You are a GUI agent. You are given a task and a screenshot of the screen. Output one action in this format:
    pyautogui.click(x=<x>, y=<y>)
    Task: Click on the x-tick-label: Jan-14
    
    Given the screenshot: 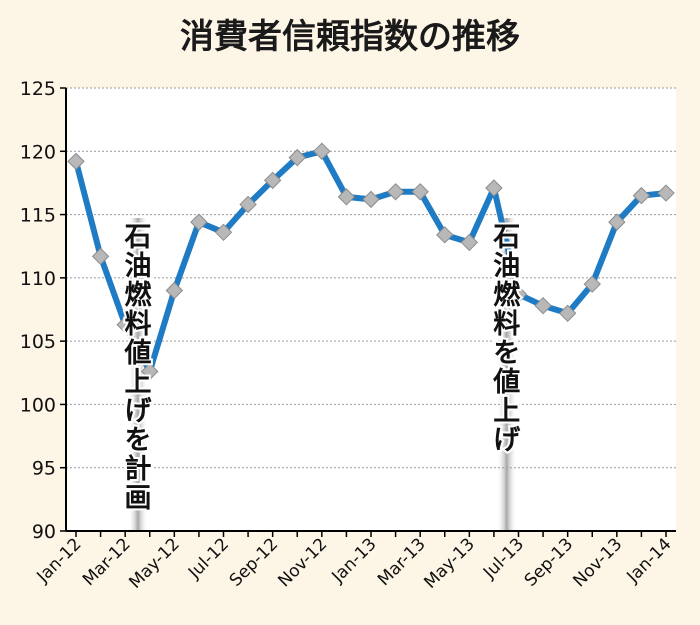 What is the action you would take?
    pyautogui.click(x=649, y=560)
    